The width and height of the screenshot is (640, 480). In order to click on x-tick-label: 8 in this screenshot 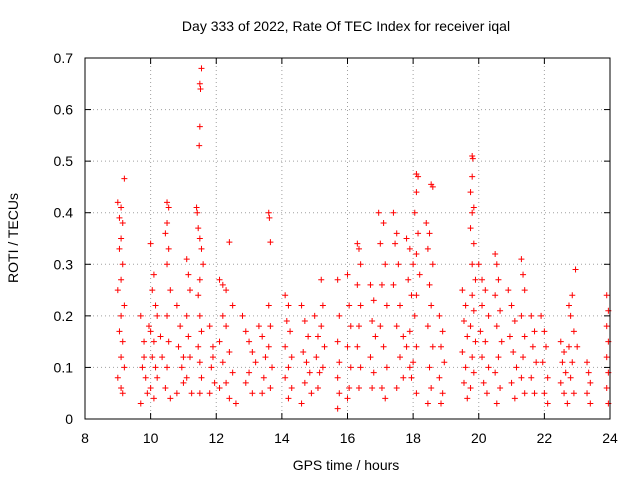, I will do `click(85, 438)`.